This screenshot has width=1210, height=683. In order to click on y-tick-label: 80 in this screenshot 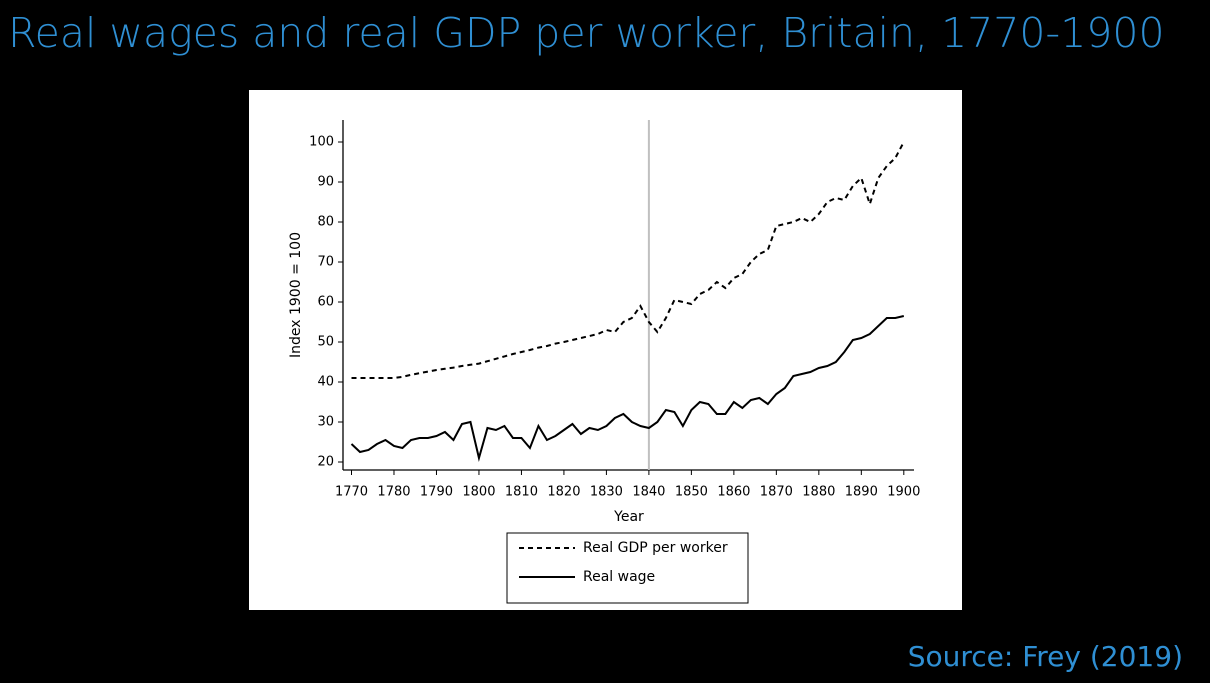, I will do `click(325, 222)`.